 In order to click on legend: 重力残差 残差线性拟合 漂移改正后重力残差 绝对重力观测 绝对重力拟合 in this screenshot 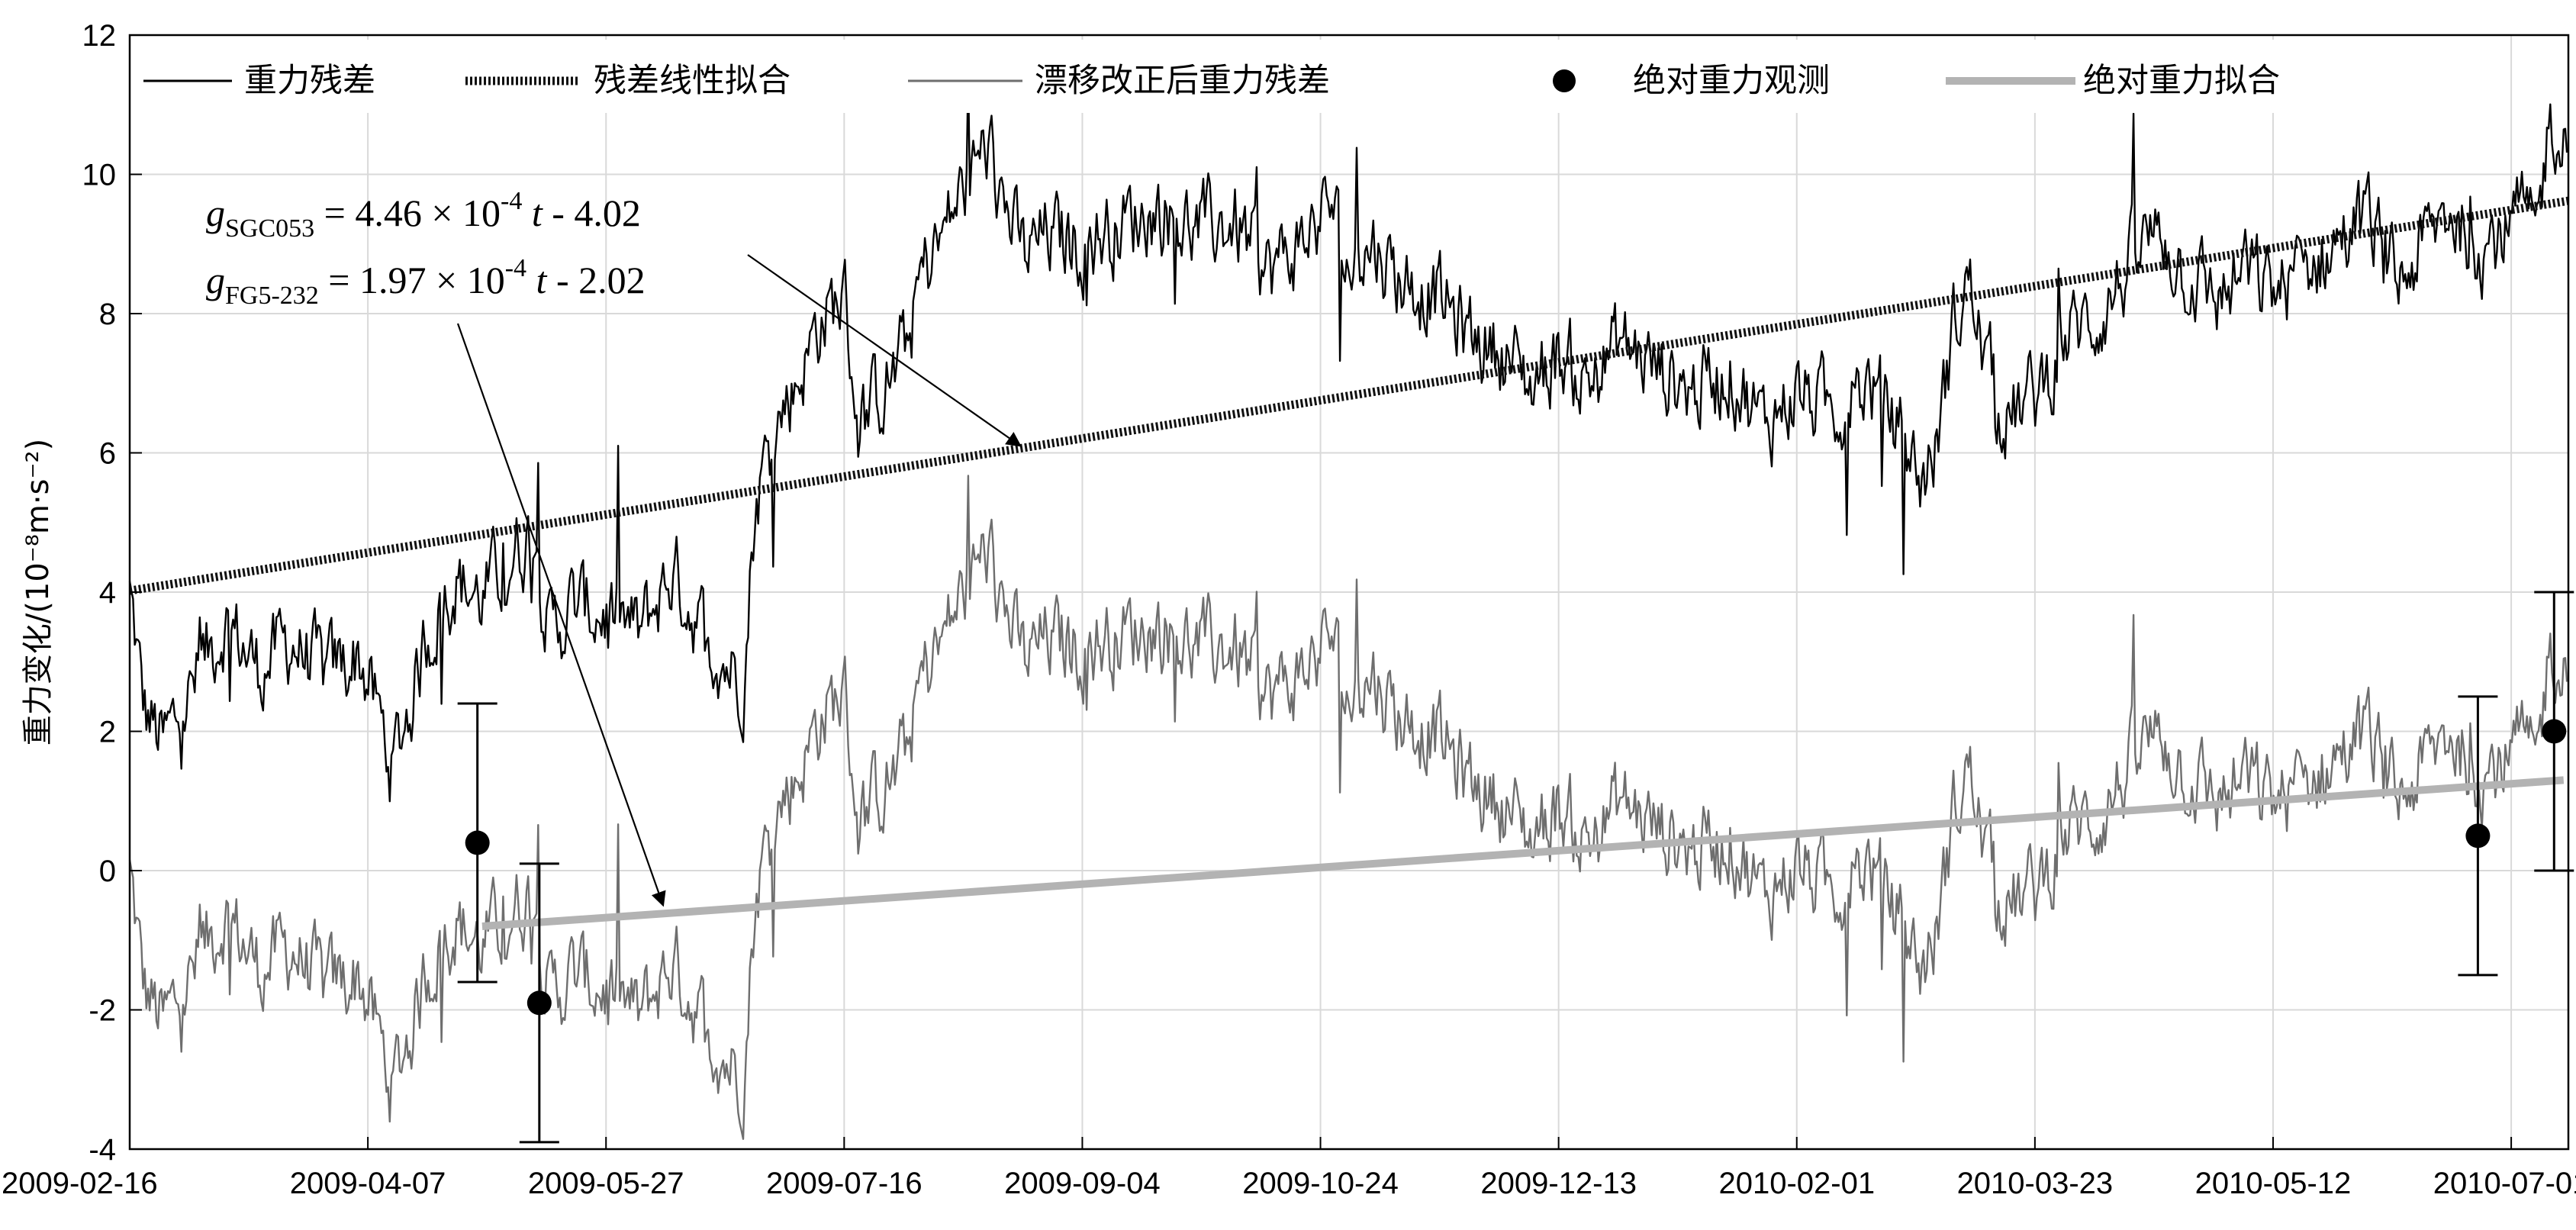, I will do `click(1243, 76)`.